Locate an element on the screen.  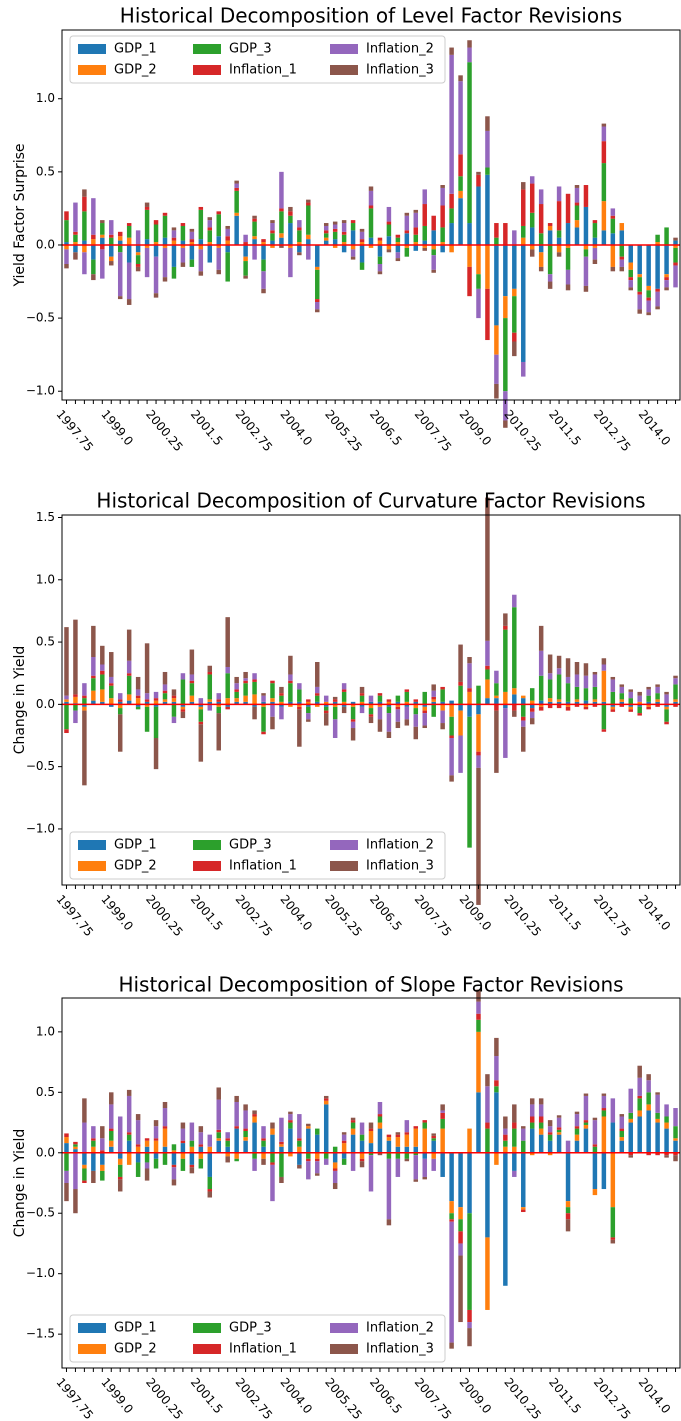
x-tick-label: 2014.0 is located at coordinates (655, 1395).